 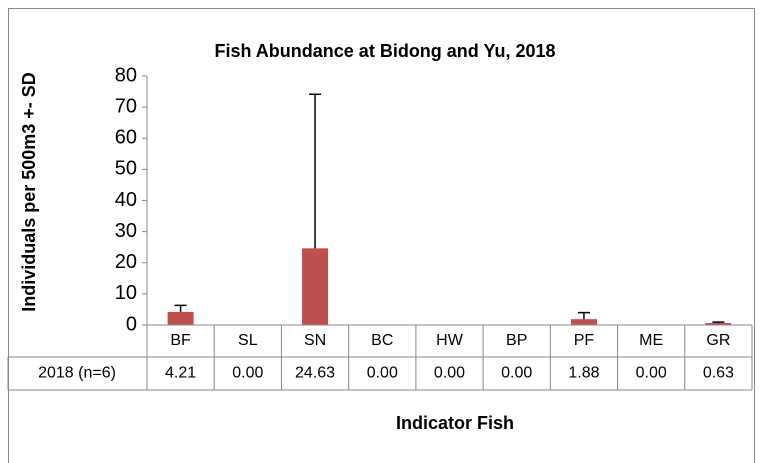 I want to click on table-value: 4.21, so click(x=180, y=373).